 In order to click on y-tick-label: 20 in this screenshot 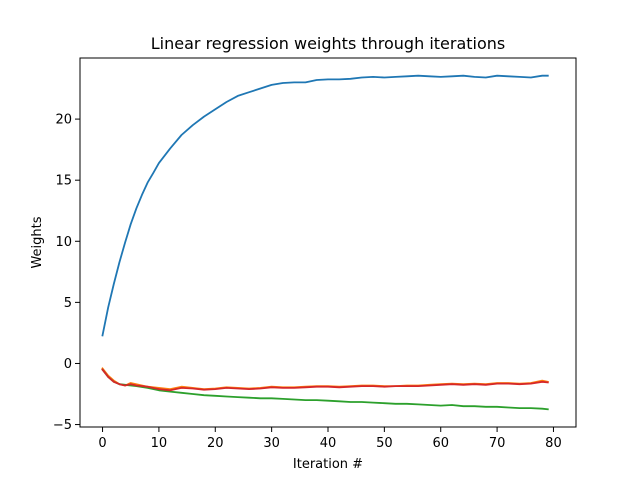, I will do `click(63, 120)`.